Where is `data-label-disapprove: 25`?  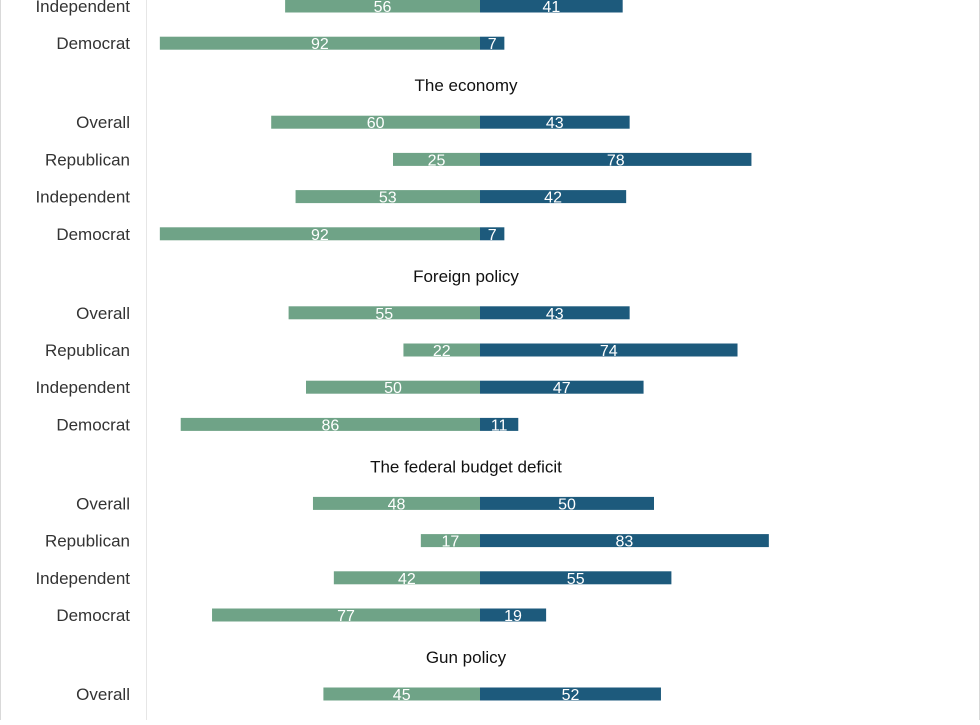 data-label-disapprove: 25 is located at coordinates (437, 160).